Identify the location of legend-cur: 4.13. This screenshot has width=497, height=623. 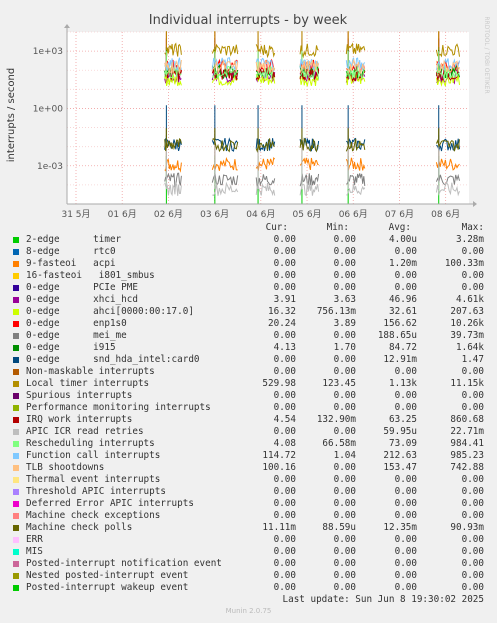
(284, 347).